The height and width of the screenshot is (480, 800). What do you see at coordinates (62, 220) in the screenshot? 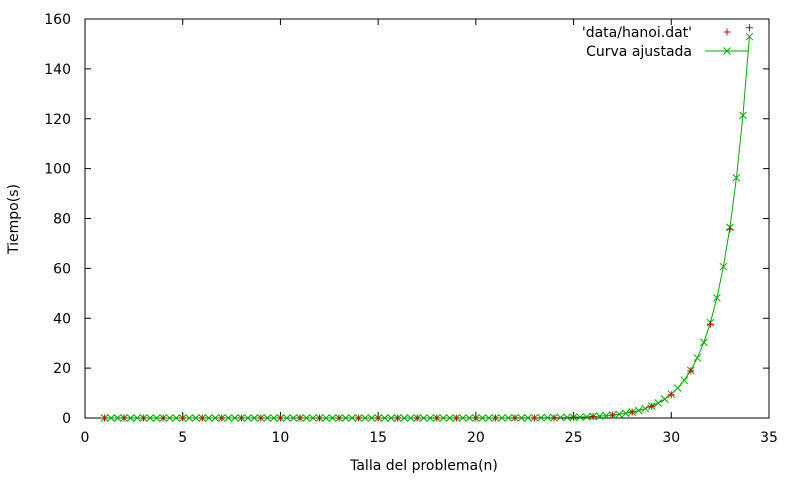
I see `y-tick-label: 80` at bounding box center [62, 220].